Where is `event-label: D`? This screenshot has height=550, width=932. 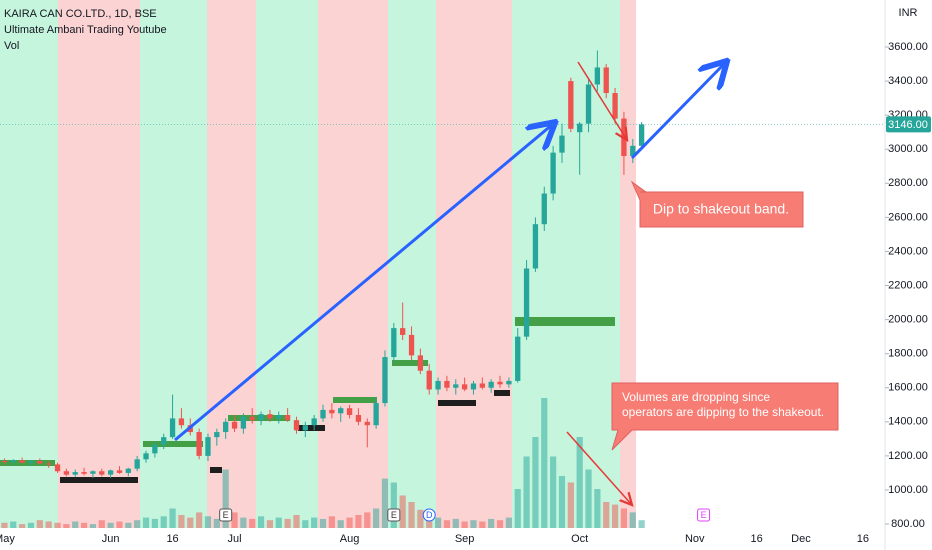 event-label: D is located at coordinates (429, 515).